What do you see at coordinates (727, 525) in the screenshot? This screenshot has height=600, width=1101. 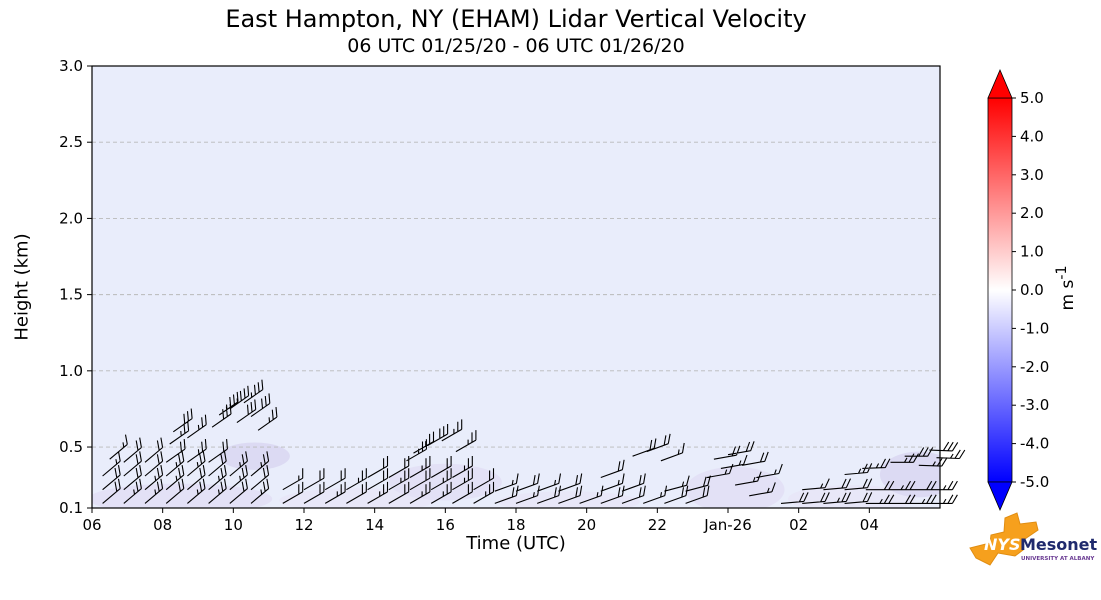 I see `x-tick-label: Jan-26` at bounding box center [727, 525].